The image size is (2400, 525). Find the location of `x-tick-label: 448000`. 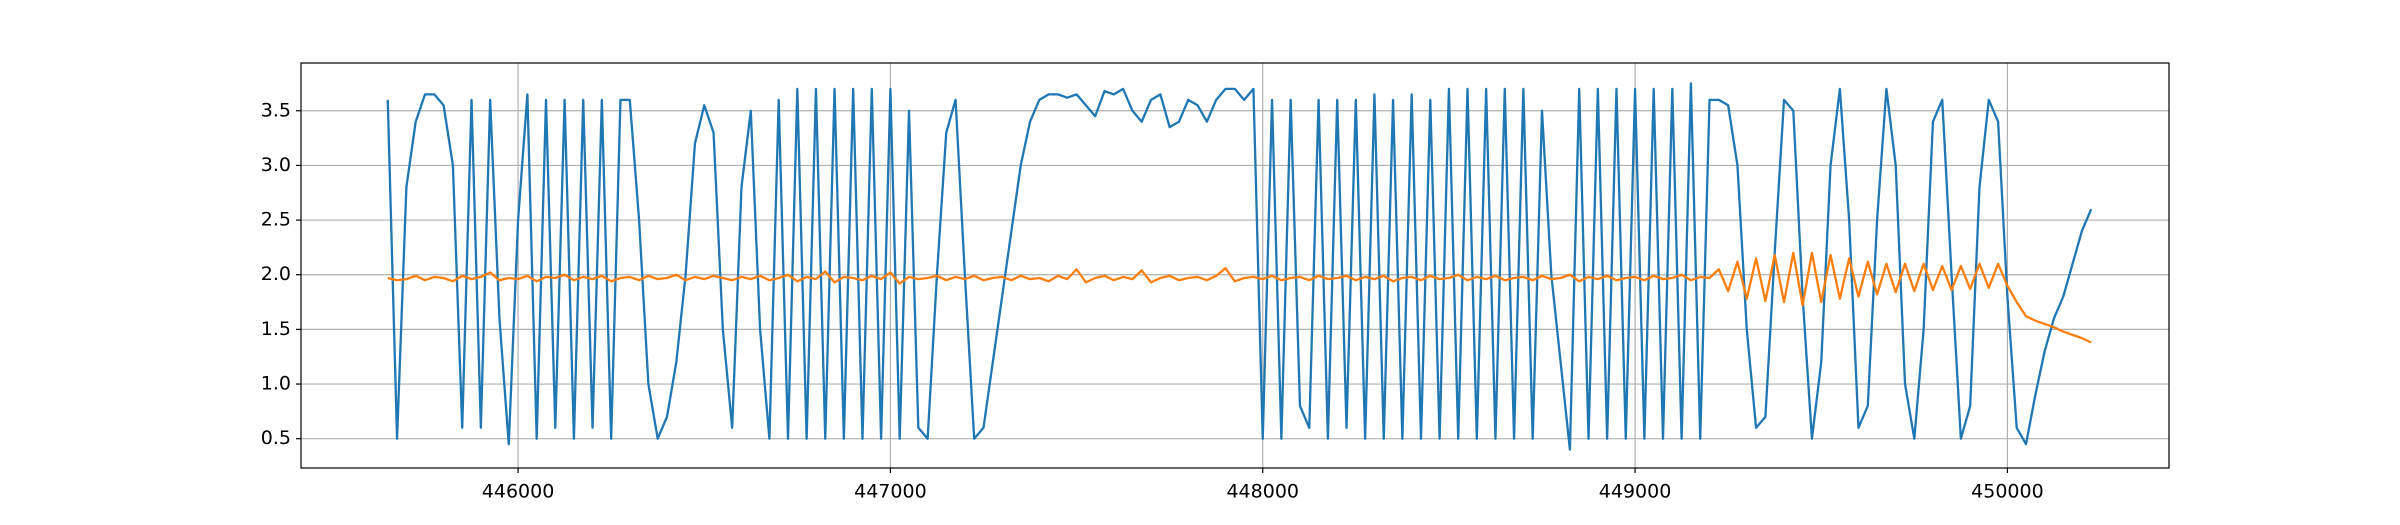

x-tick-label: 448000 is located at coordinates (1262, 492).